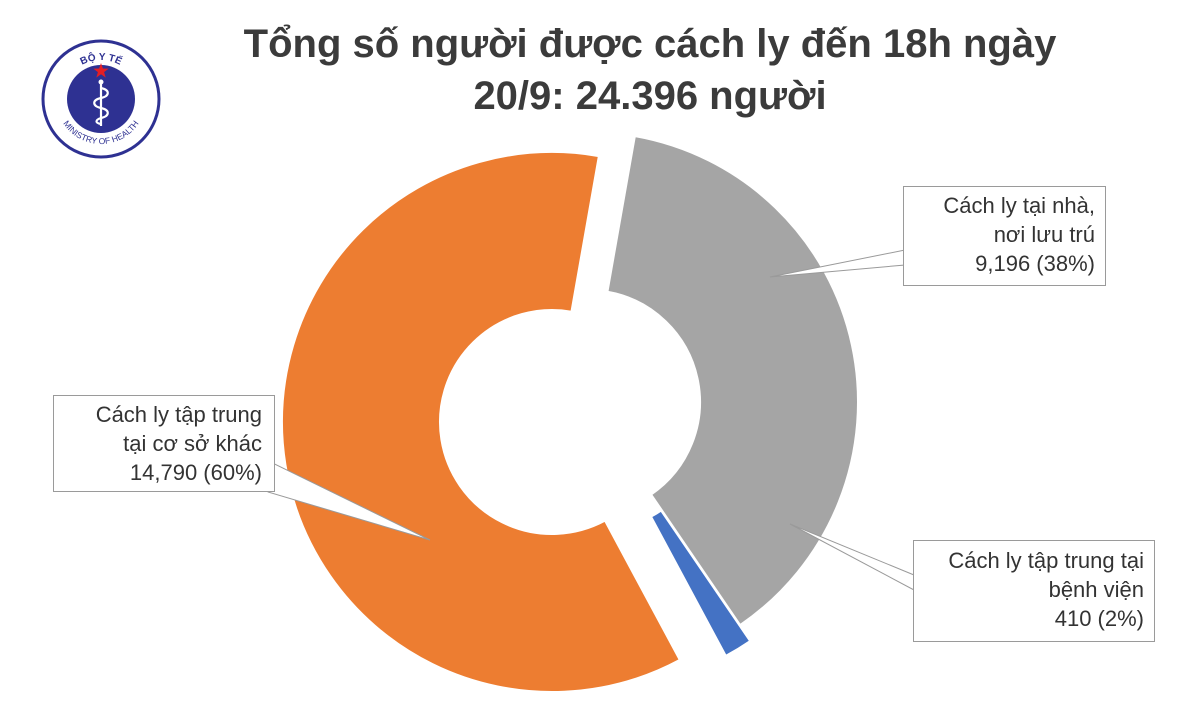 The image size is (1200, 708). I want to click on data-label-facility-line-1: Cách ly tập trung, so click(178, 414).